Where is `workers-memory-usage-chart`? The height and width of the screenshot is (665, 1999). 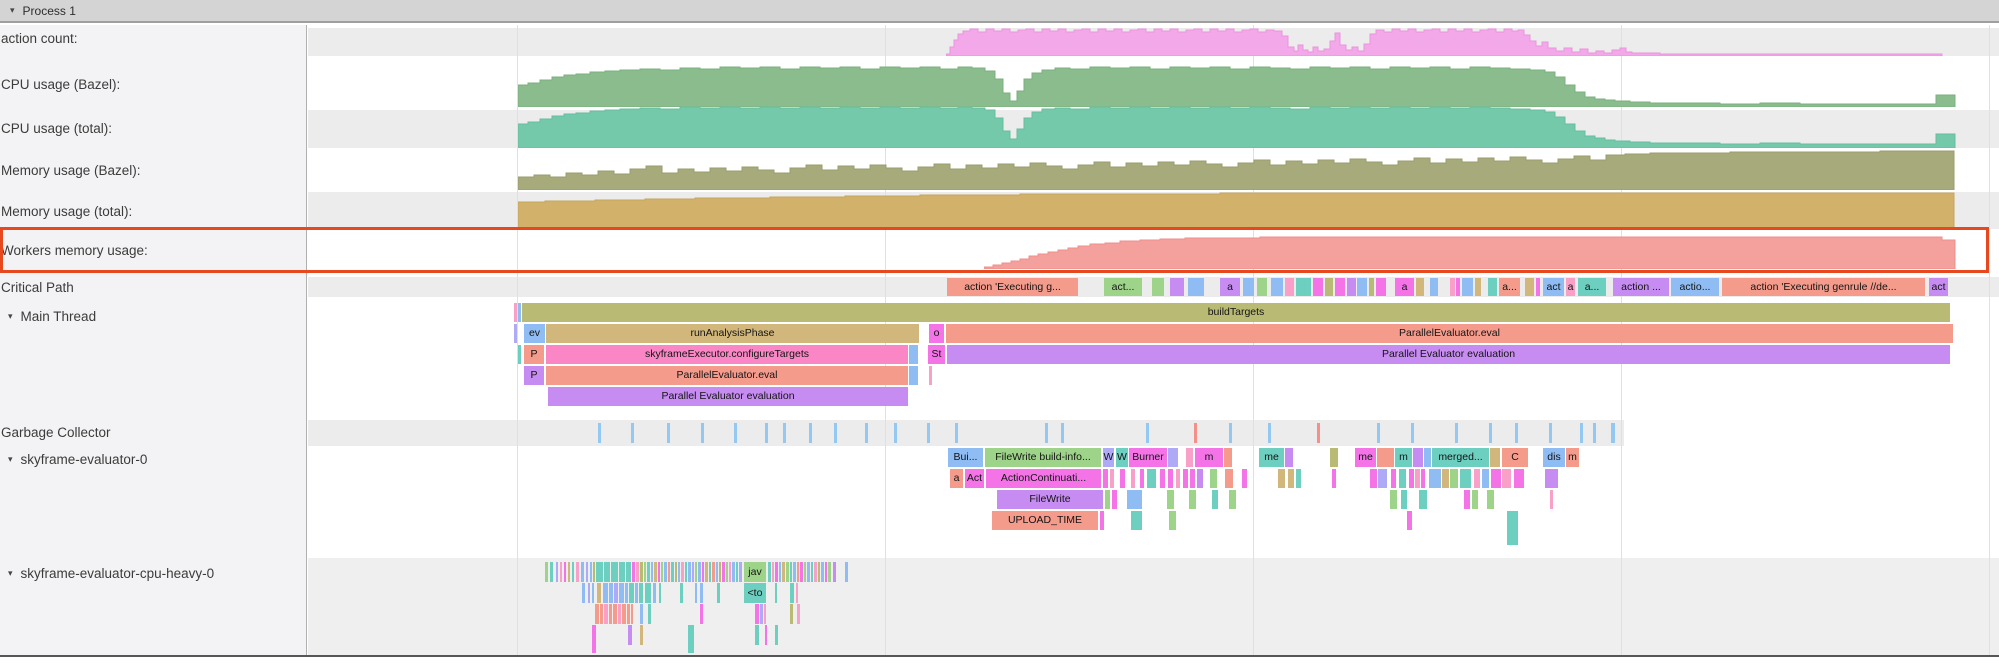 workers-memory-usage-chart is located at coordinates (1470, 252).